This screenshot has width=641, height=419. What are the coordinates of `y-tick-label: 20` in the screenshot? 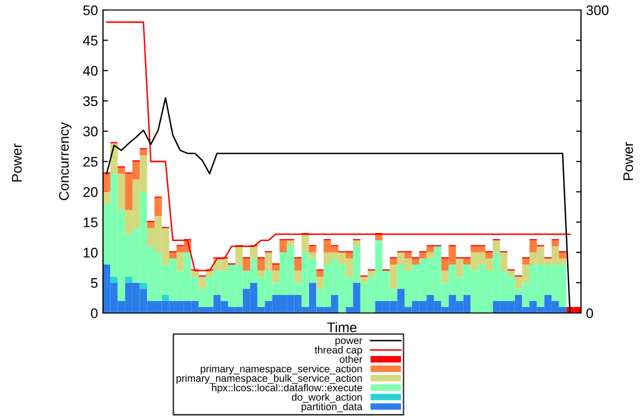 It's located at (90, 192).